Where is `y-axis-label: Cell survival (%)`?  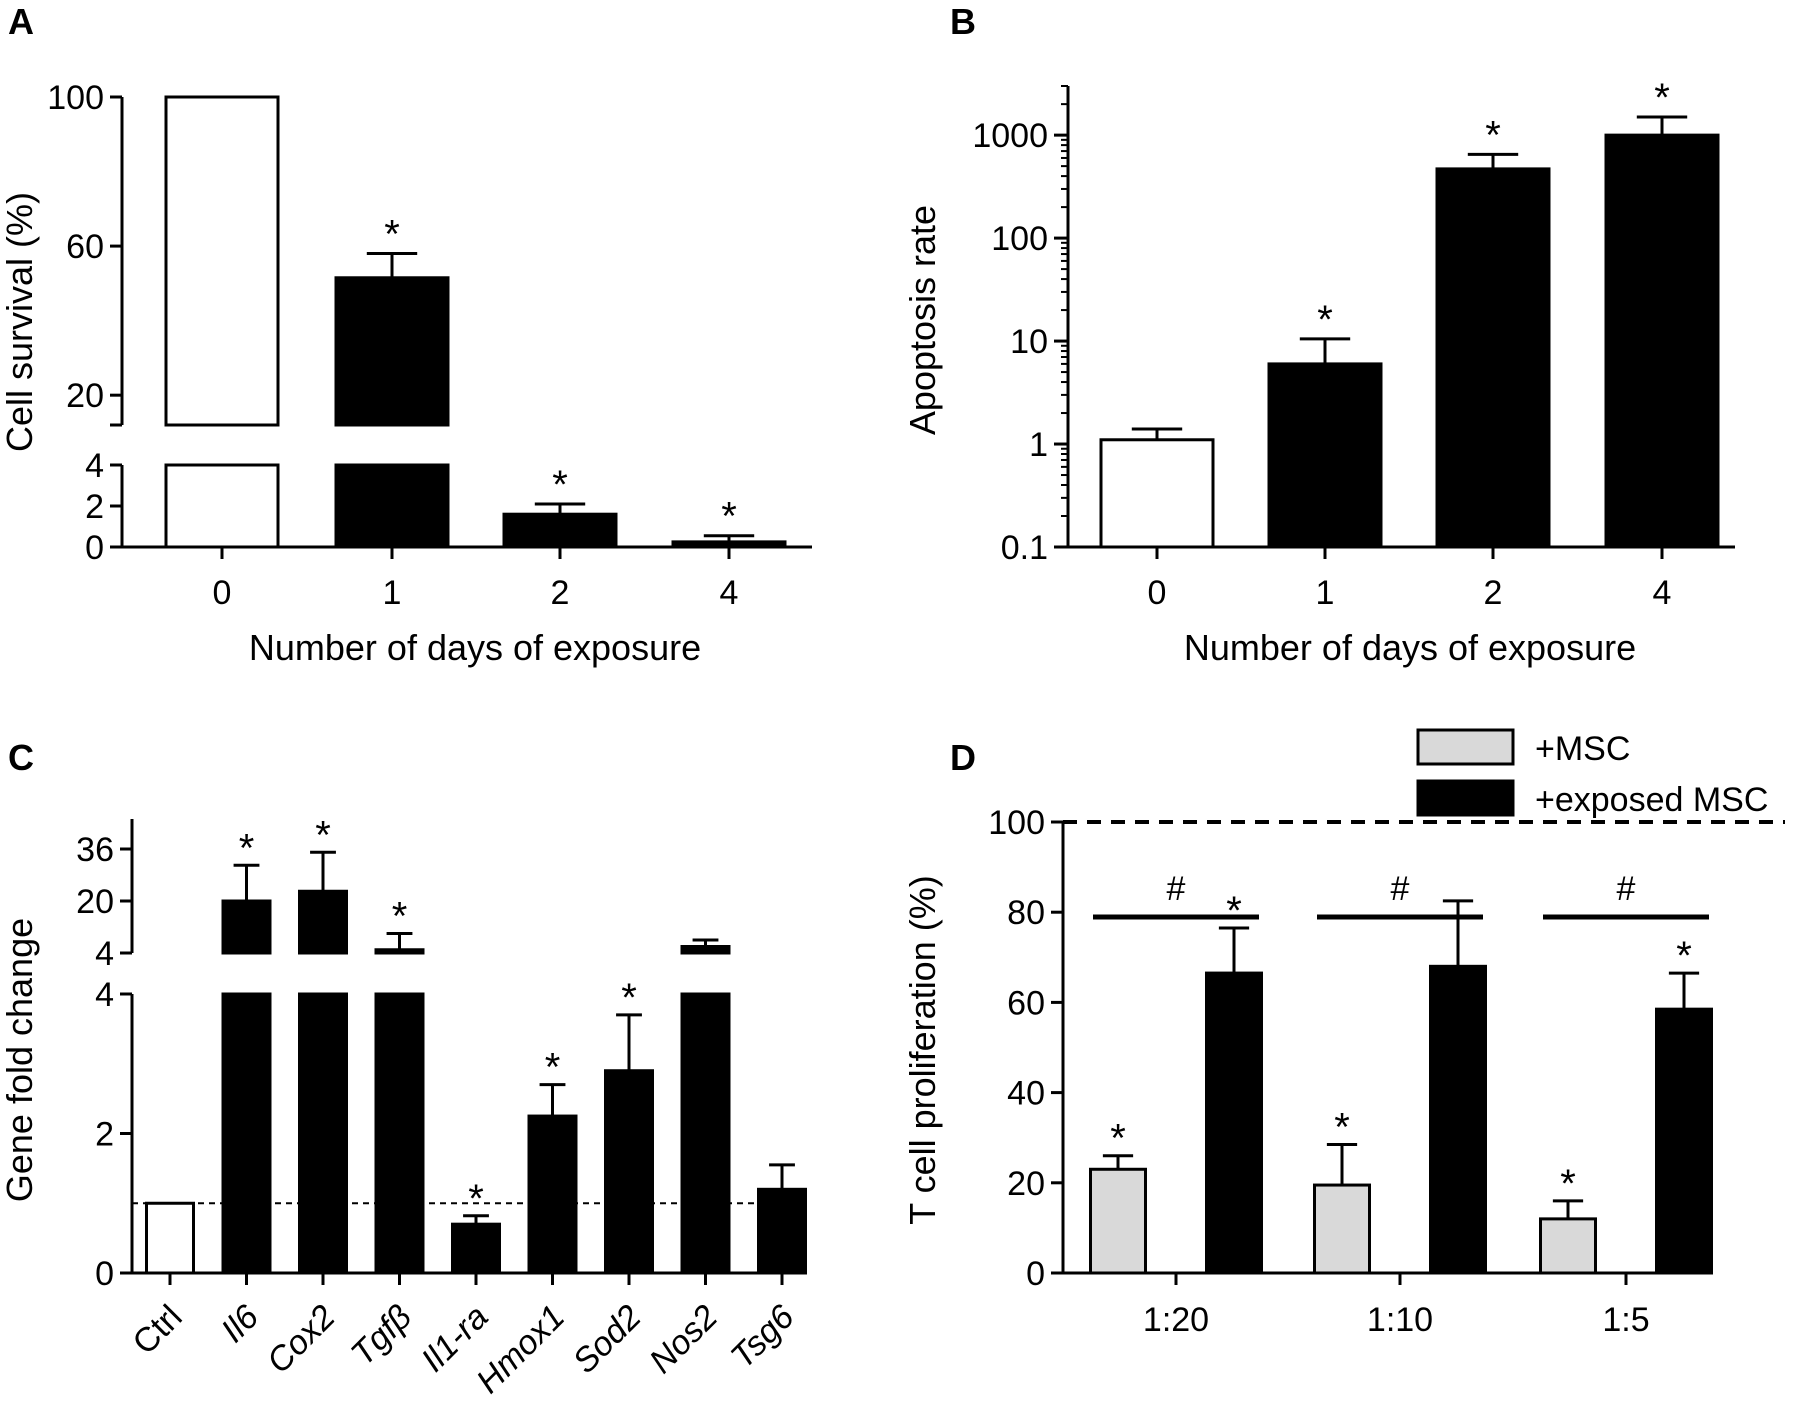 y-axis-label: Cell survival (%) is located at coordinates (20, 322).